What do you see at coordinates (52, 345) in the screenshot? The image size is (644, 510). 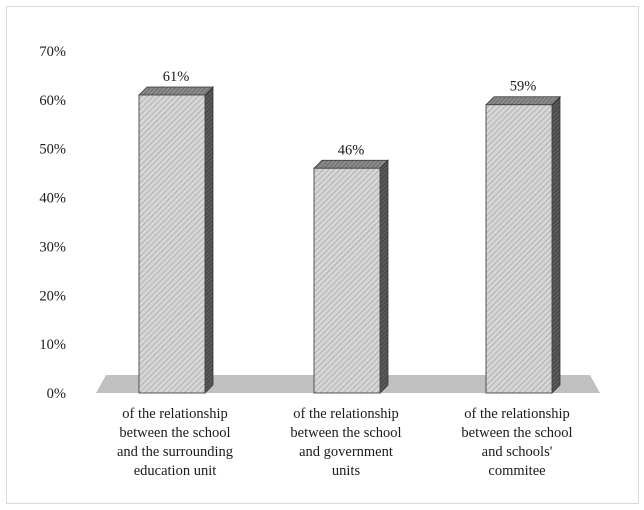 I see `y-tick-label: 10%` at bounding box center [52, 345].